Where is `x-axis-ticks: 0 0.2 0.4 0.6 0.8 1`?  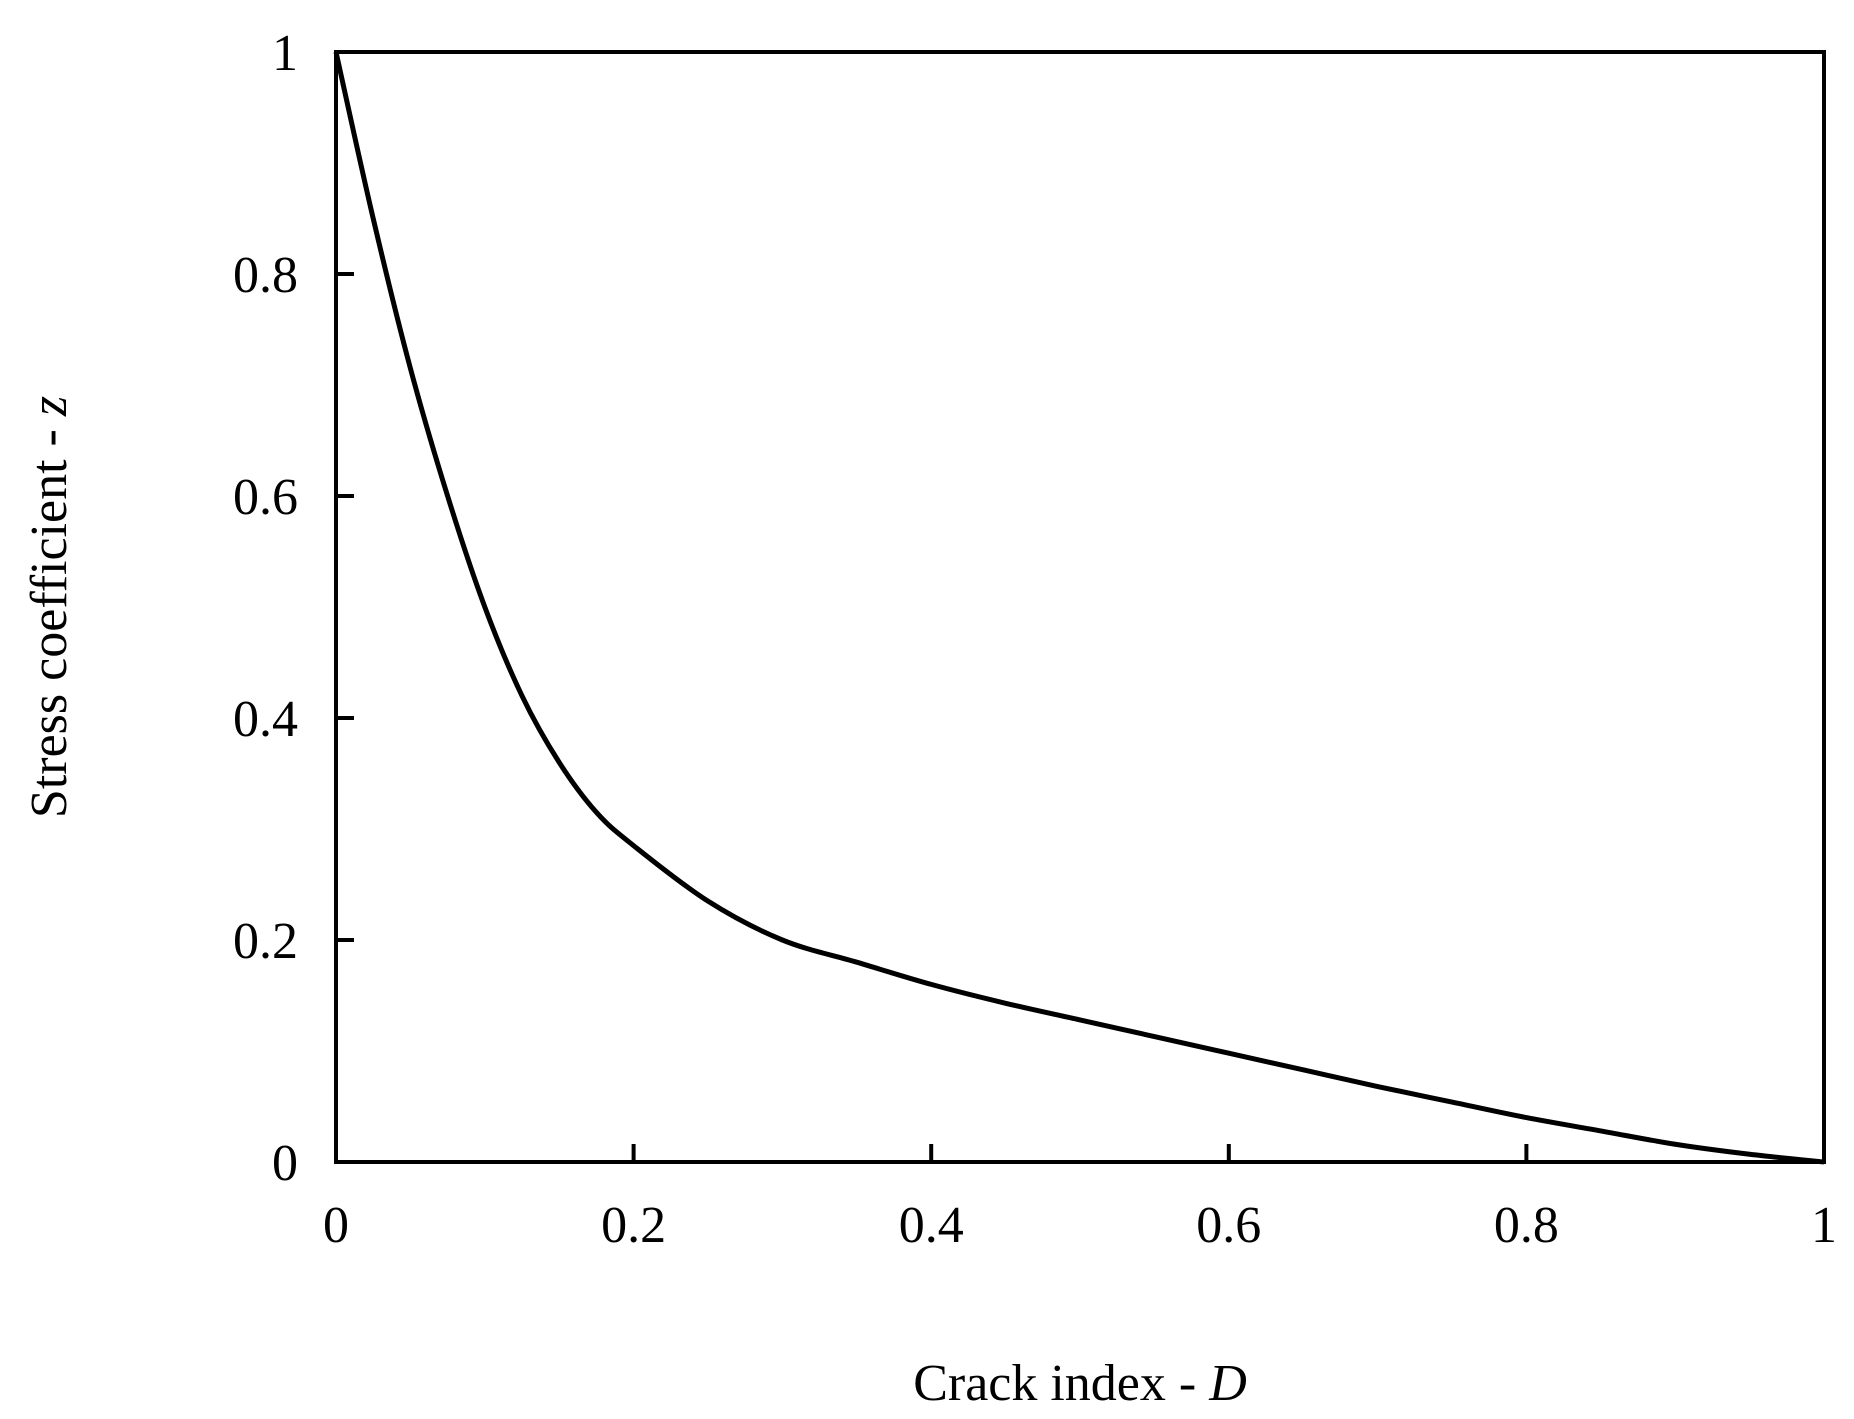
x-axis-ticks: 0 0.2 0.4 0.6 0.8 1 is located at coordinates (1080, 1199).